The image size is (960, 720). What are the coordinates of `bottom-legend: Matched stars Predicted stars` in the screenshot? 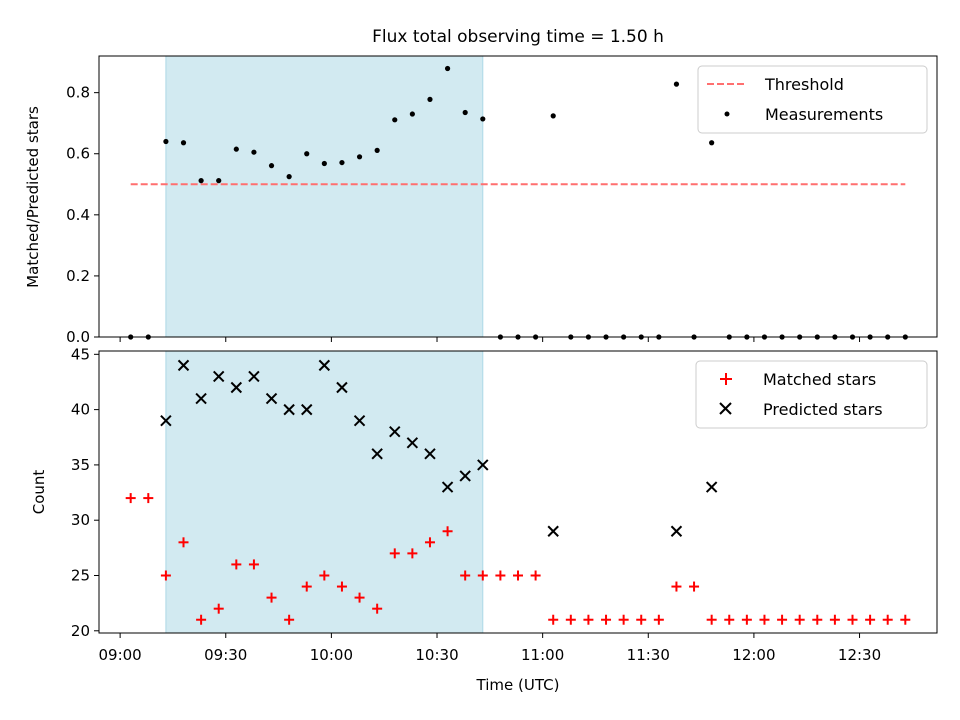 It's located at (811, 394).